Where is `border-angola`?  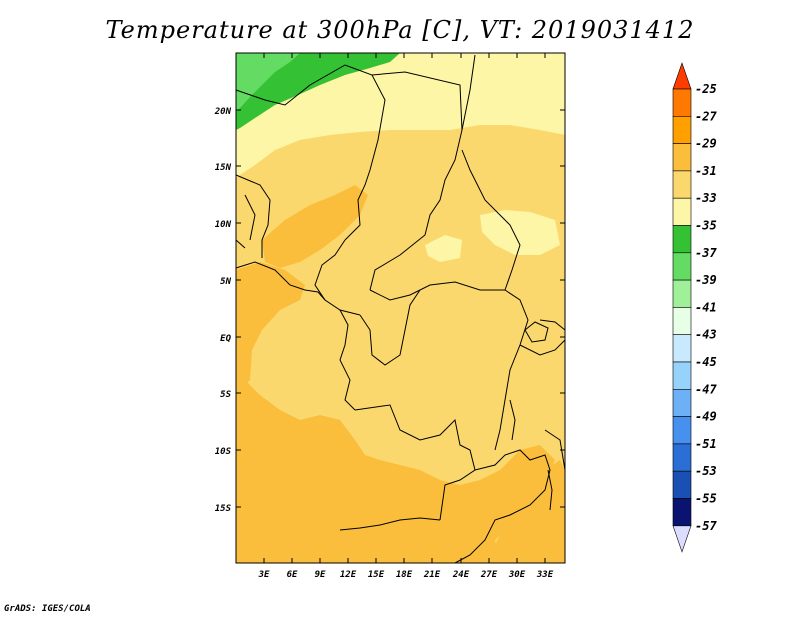 border-angola is located at coordinates (415, 462).